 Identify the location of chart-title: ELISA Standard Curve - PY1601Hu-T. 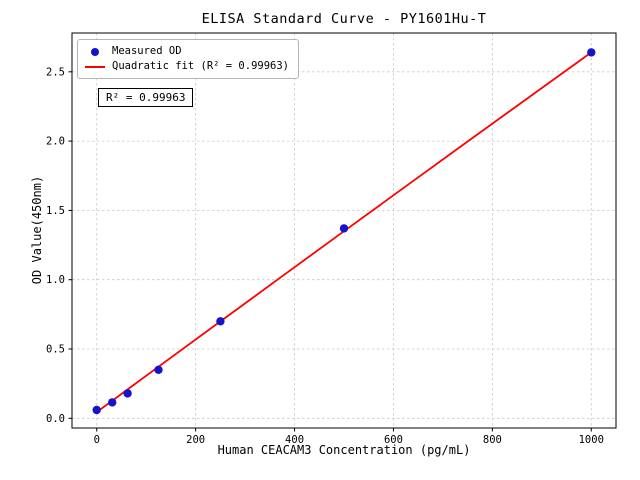
(344, 19).